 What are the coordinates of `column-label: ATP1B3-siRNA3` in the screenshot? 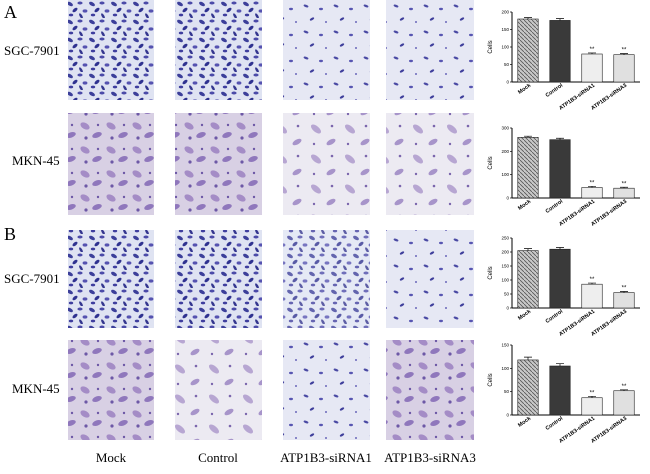 It's located at (430, 457).